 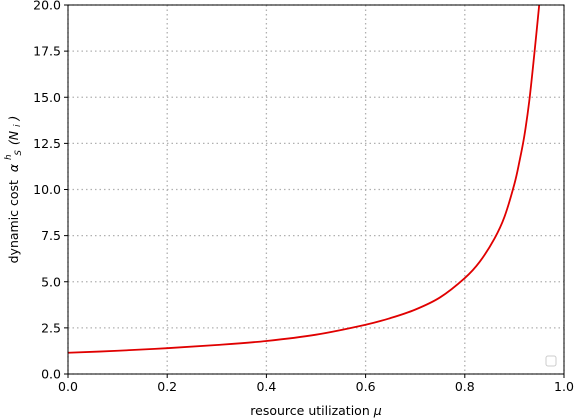 What do you see at coordinates (47, 143) in the screenshot?
I see `y-tick-label: 12.5` at bounding box center [47, 143].